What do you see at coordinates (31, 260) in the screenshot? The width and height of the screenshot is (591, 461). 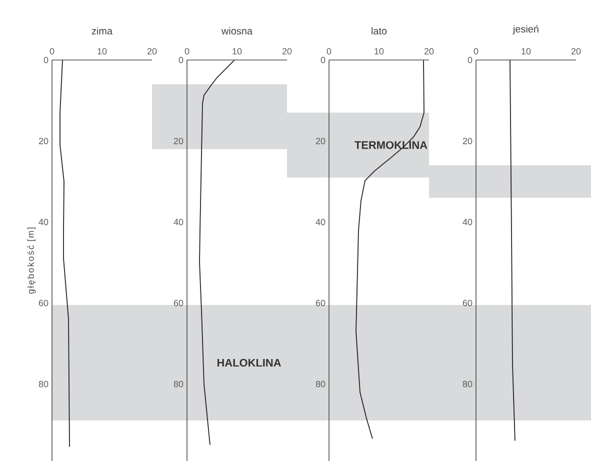 I see `y-axis-title: głębokość [m]` at bounding box center [31, 260].